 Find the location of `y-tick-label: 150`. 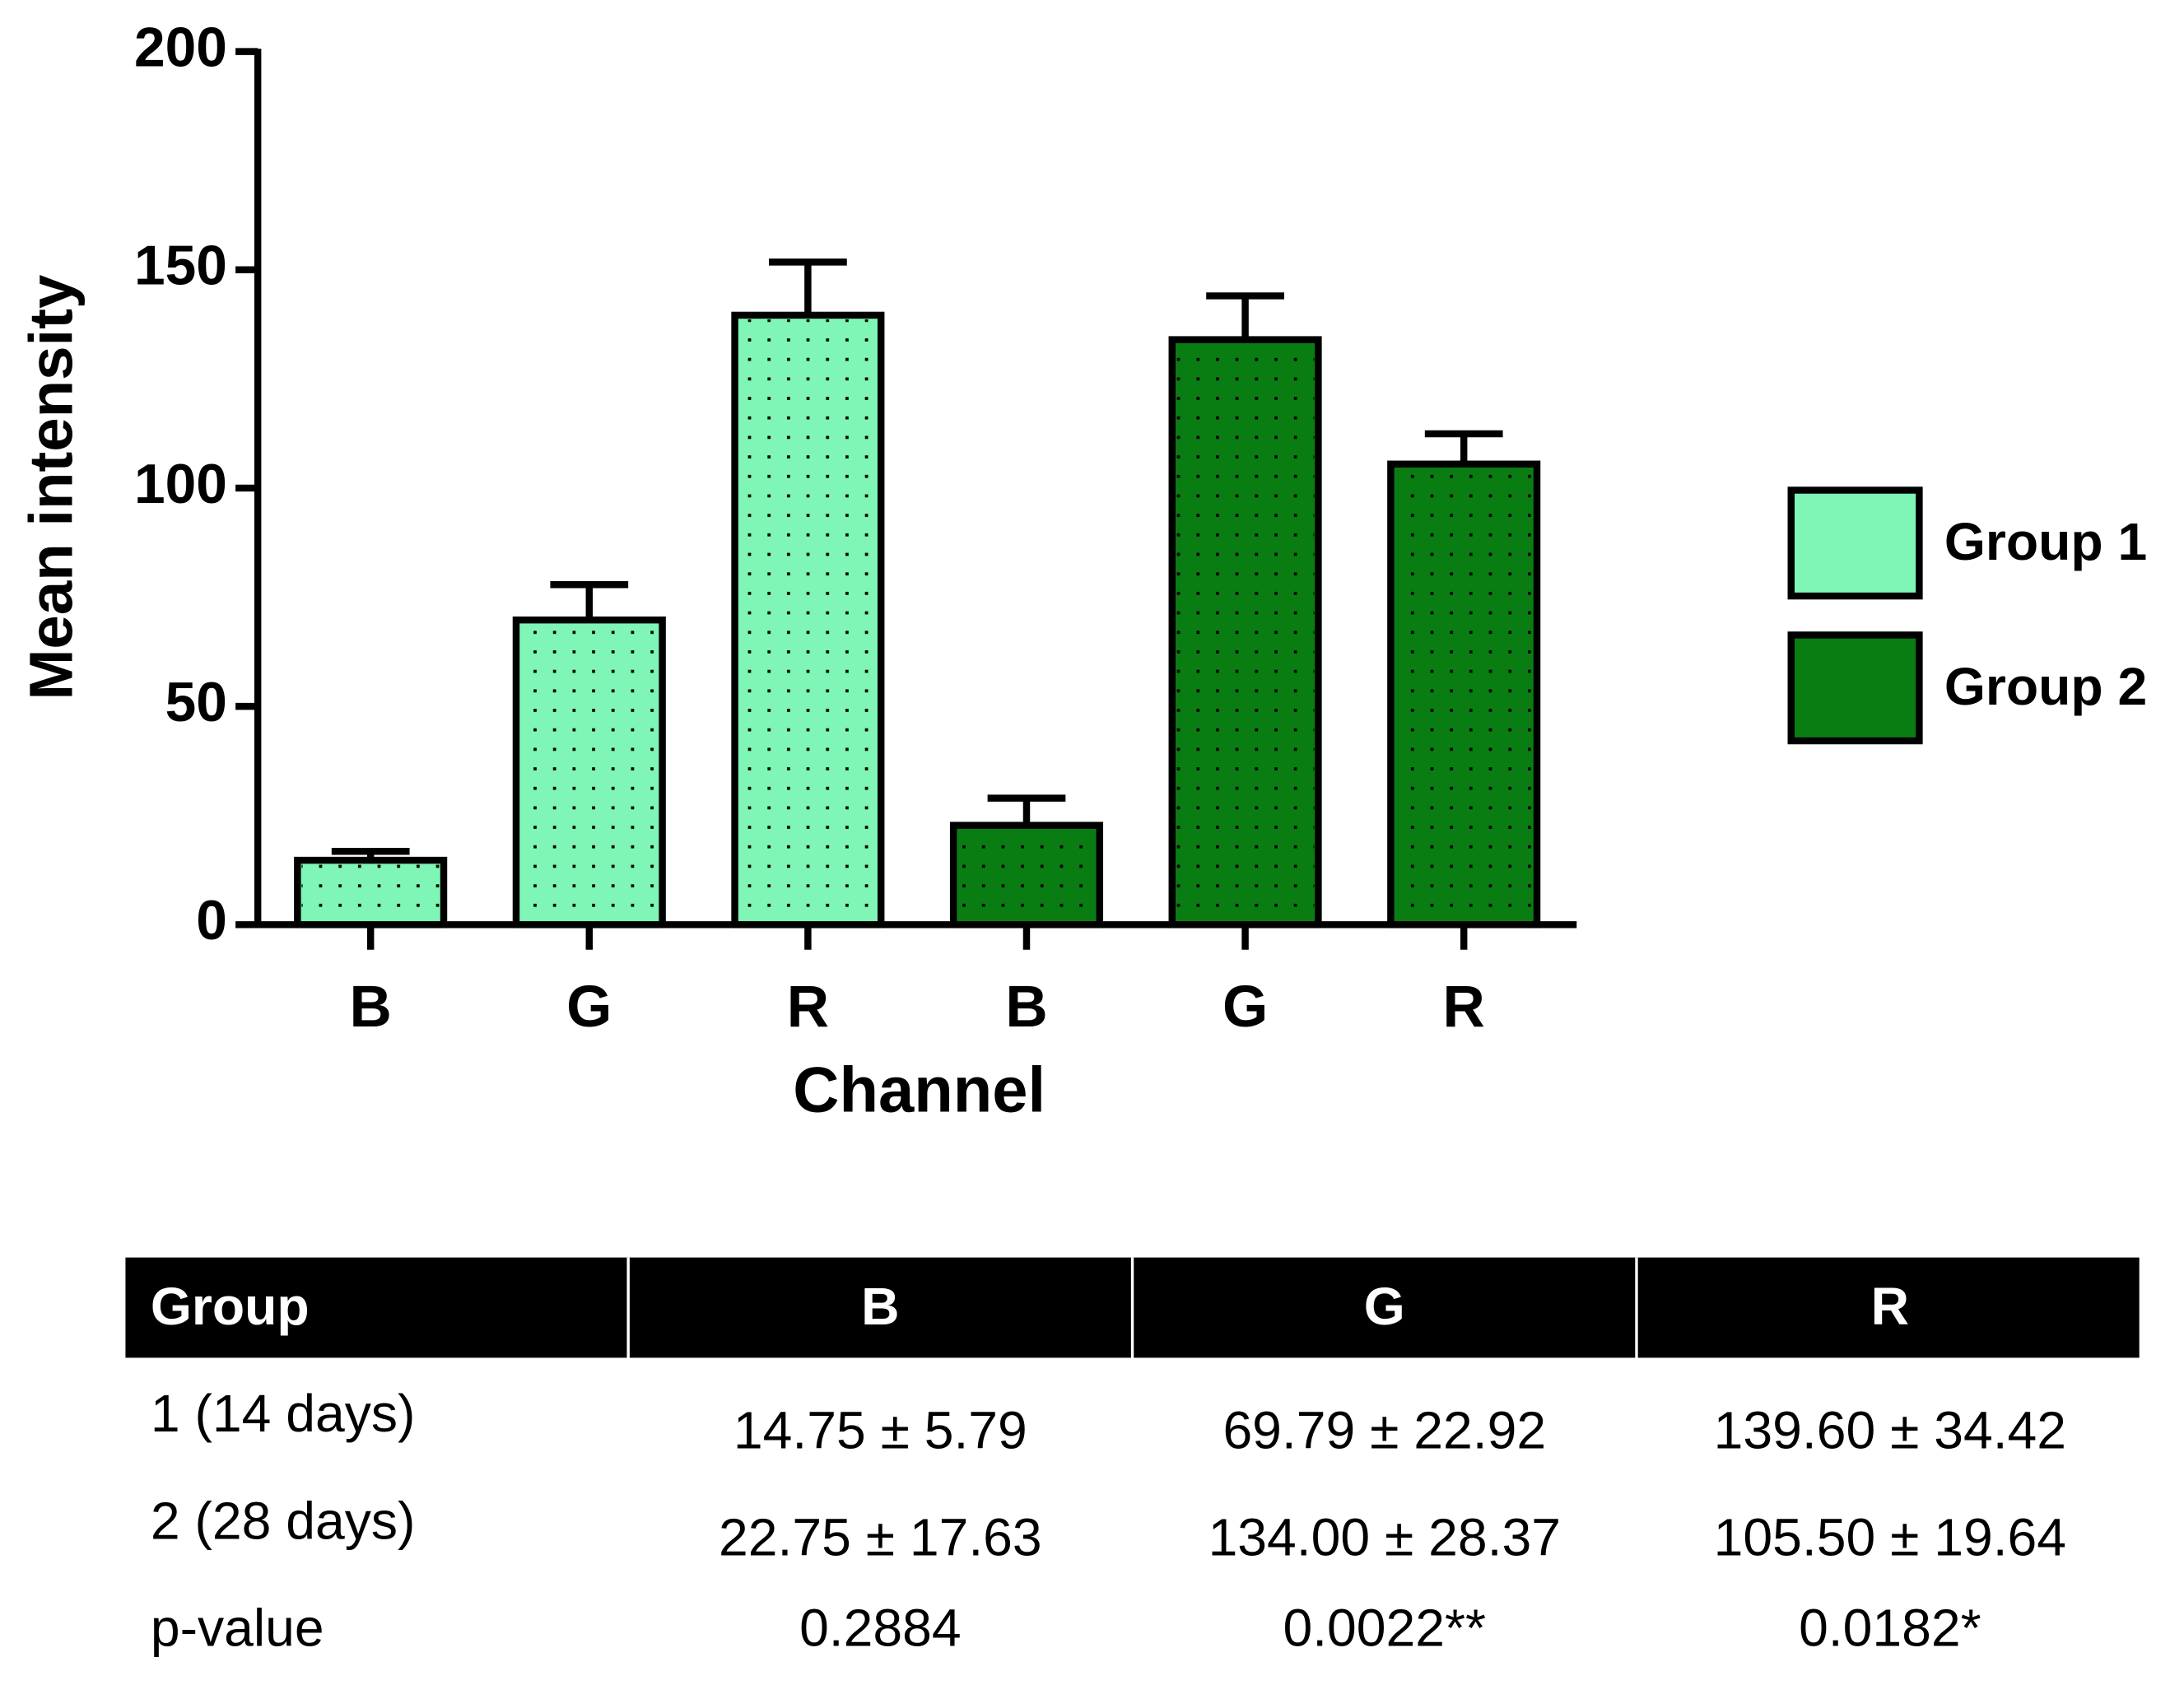

y-tick-label: 150 is located at coordinates (180, 266).